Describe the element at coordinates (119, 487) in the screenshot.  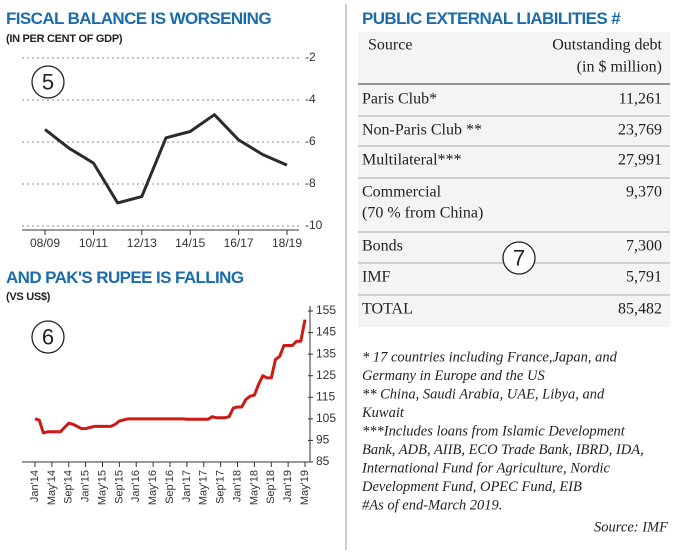
I see `x-tick-label: Sep'15` at that location.